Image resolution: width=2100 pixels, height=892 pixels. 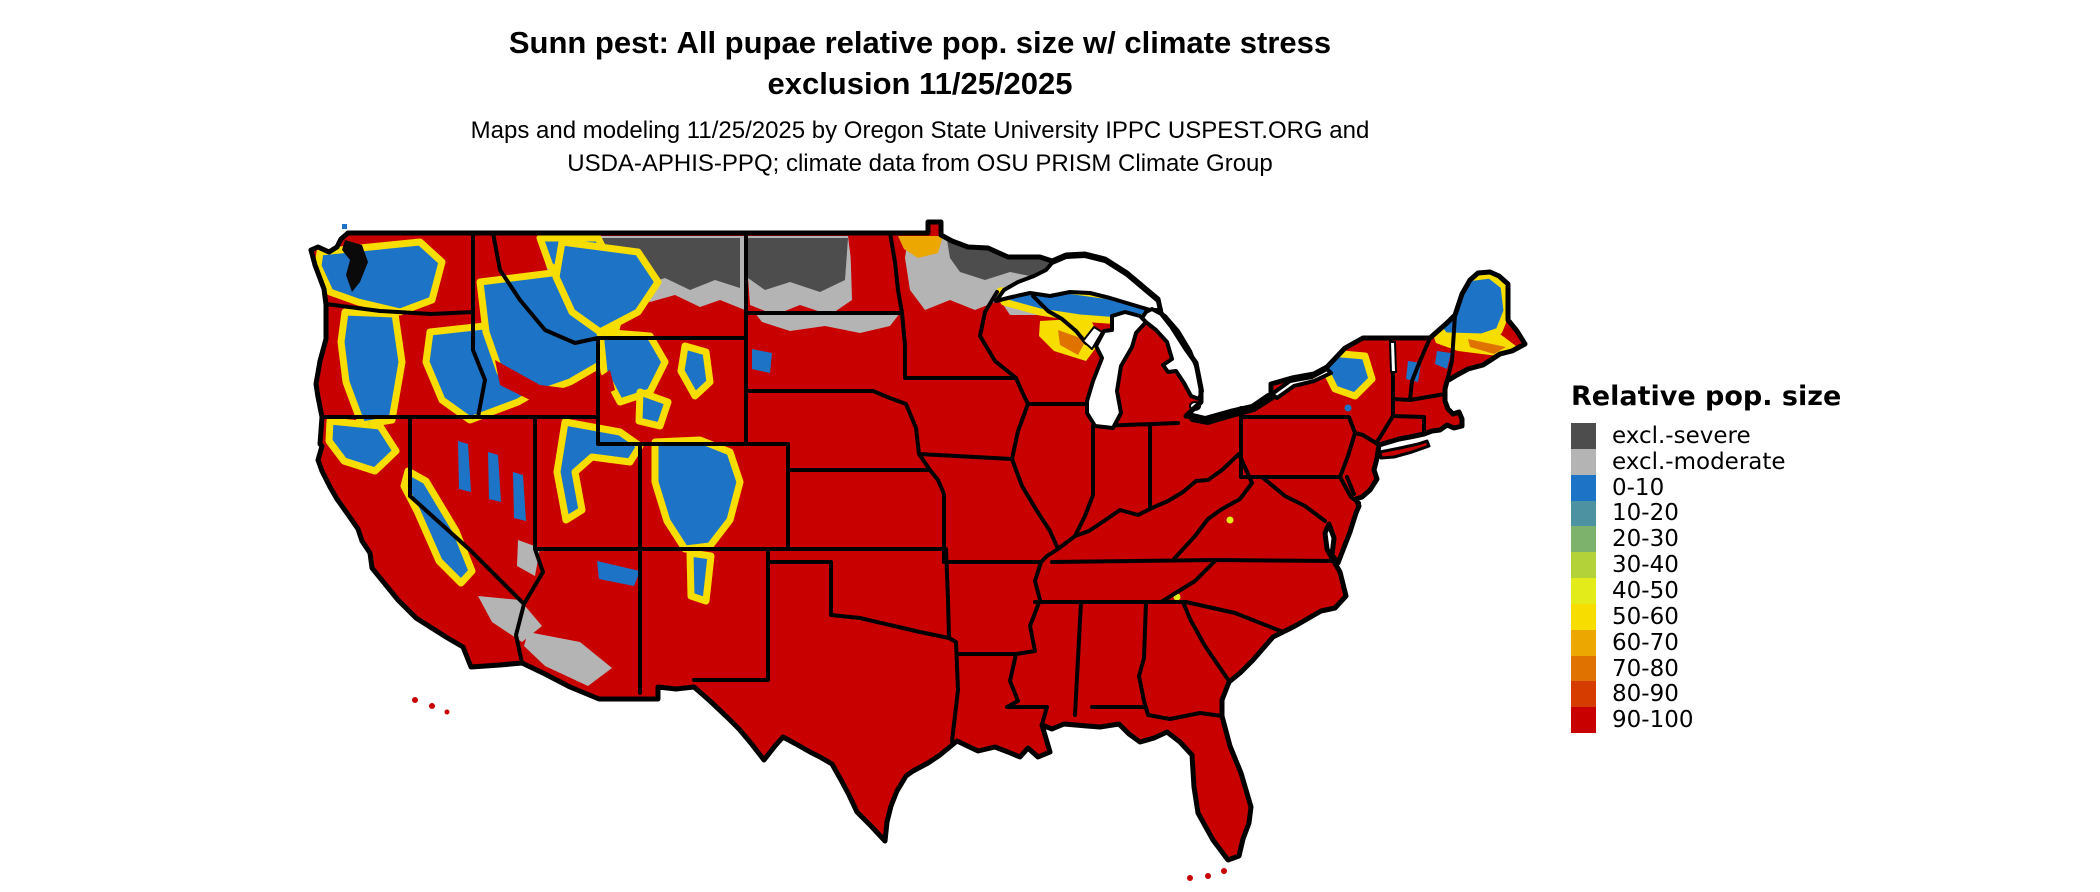 What do you see at coordinates (1706, 617) in the screenshot?
I see `legend-item: 50-60` at bounding box center [1706, 617].